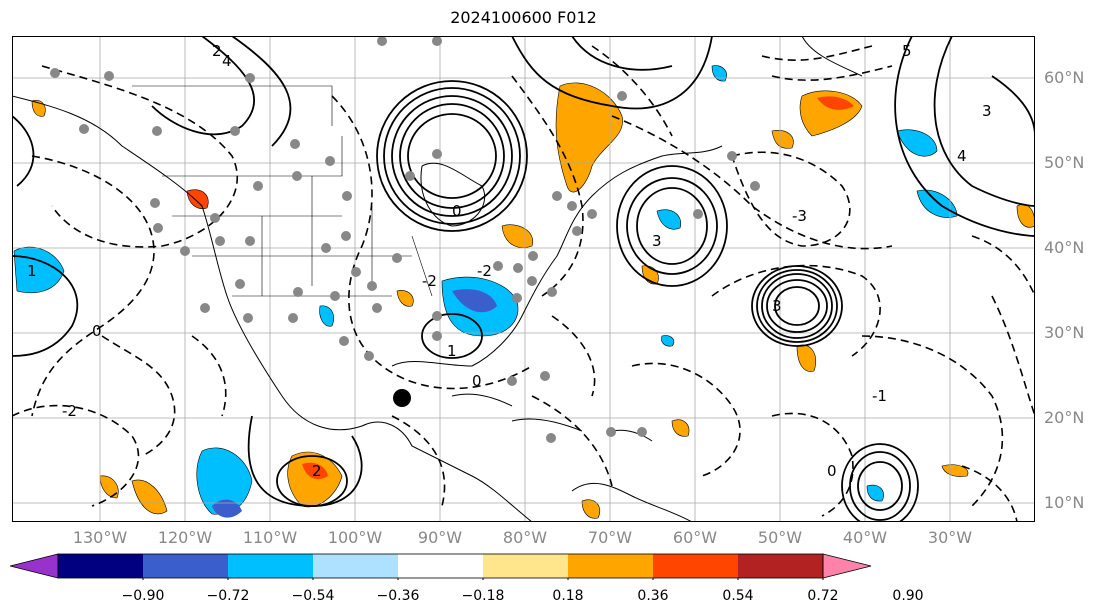 The width and height of the screenshot is (1105, 615). Describe the element at coordinates (440, 537) in the screenshot. I see `lon-label: 90°W` at that location.